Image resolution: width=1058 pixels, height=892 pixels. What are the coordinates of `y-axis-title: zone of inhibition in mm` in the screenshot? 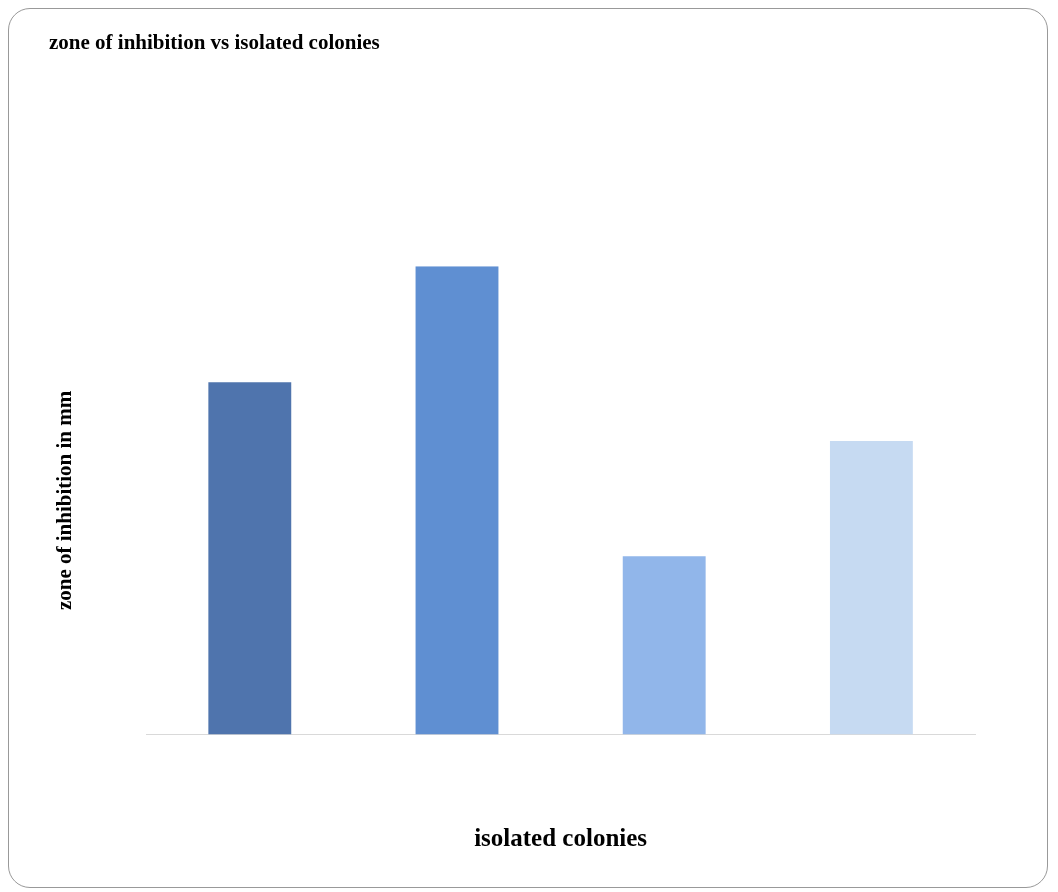 It's located at (64, 500).